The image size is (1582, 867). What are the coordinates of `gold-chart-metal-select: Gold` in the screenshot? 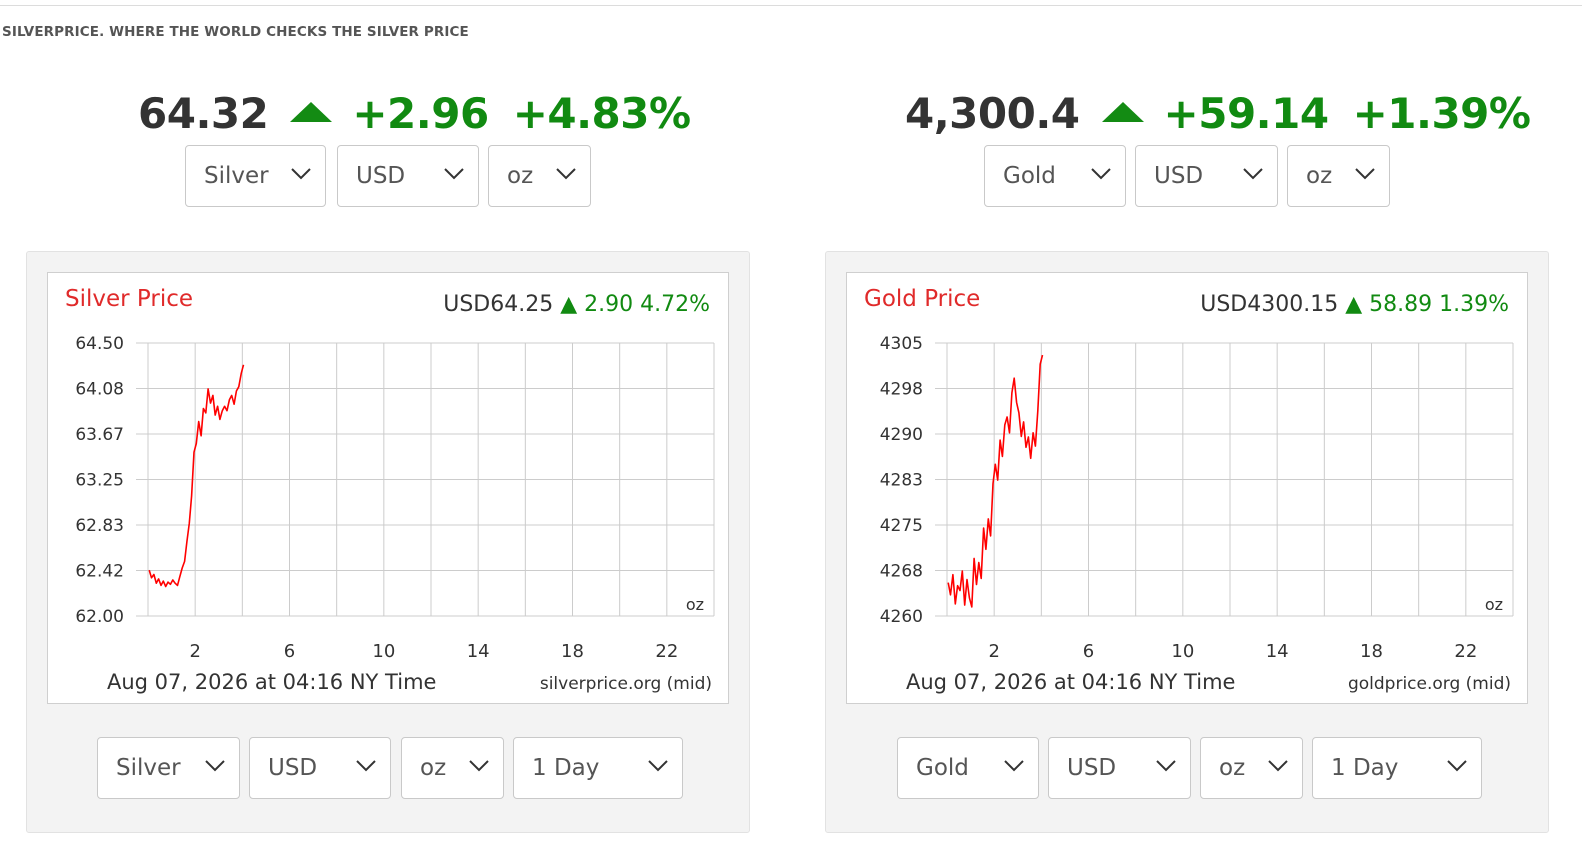 It's located at (968, 768).